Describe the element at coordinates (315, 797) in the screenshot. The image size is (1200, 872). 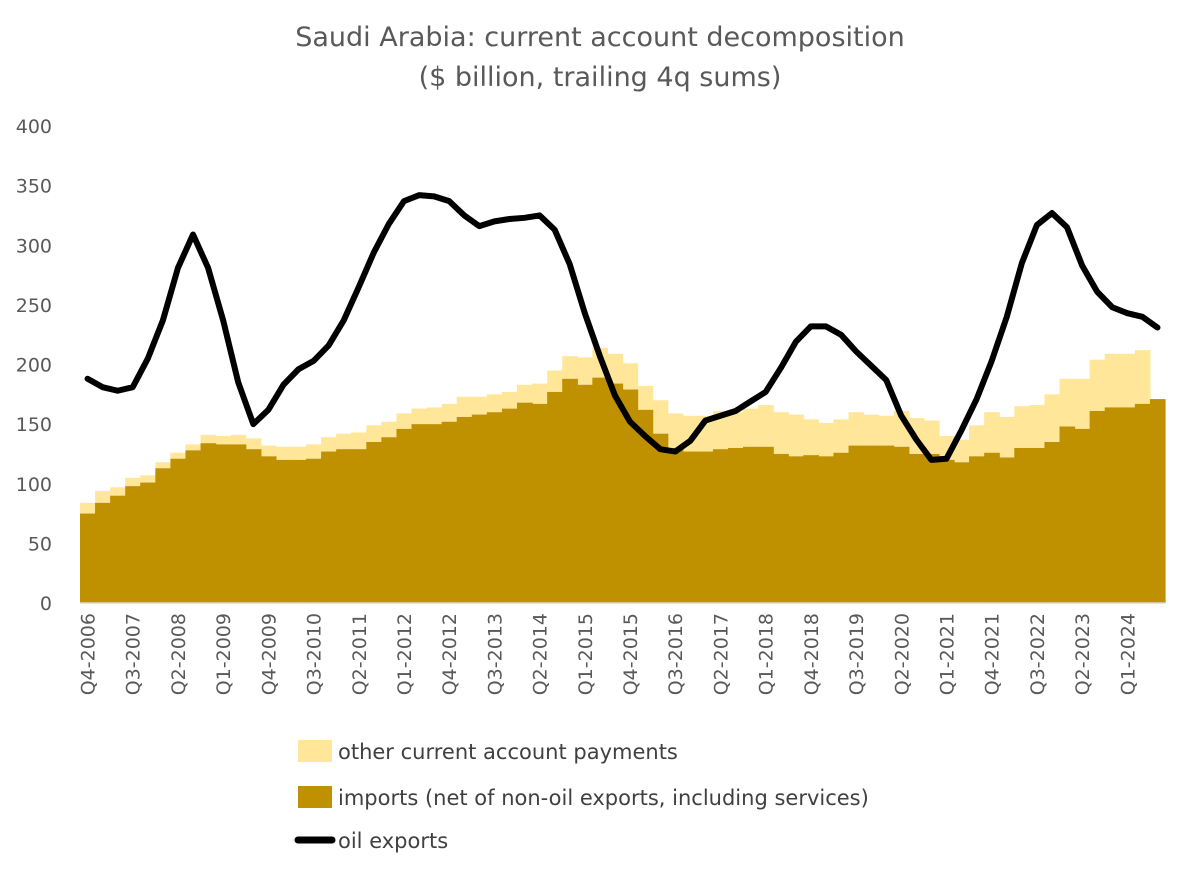
I see `legend-swatch-imports` at that location.